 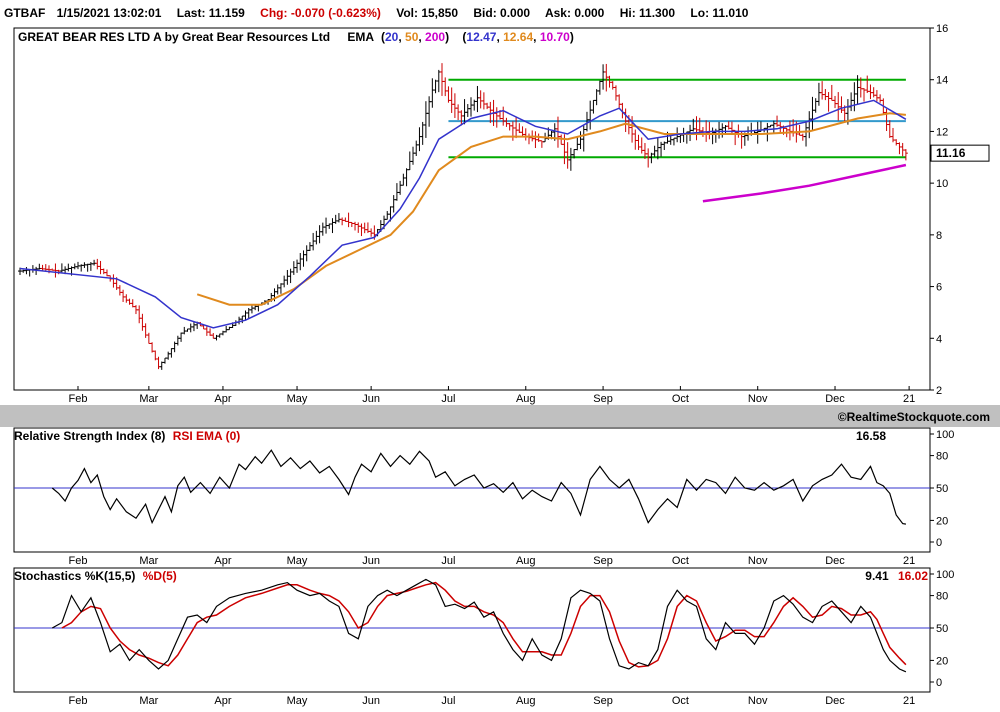 I want to click on last-price-box, so click(x=960, y=153).